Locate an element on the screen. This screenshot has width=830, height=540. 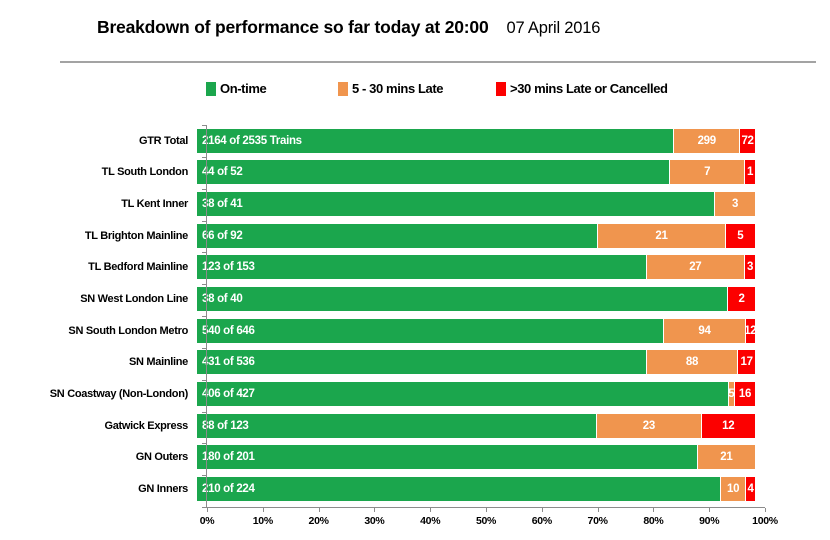
bar-segment-2: 16 is located at coordinates (744, 394).